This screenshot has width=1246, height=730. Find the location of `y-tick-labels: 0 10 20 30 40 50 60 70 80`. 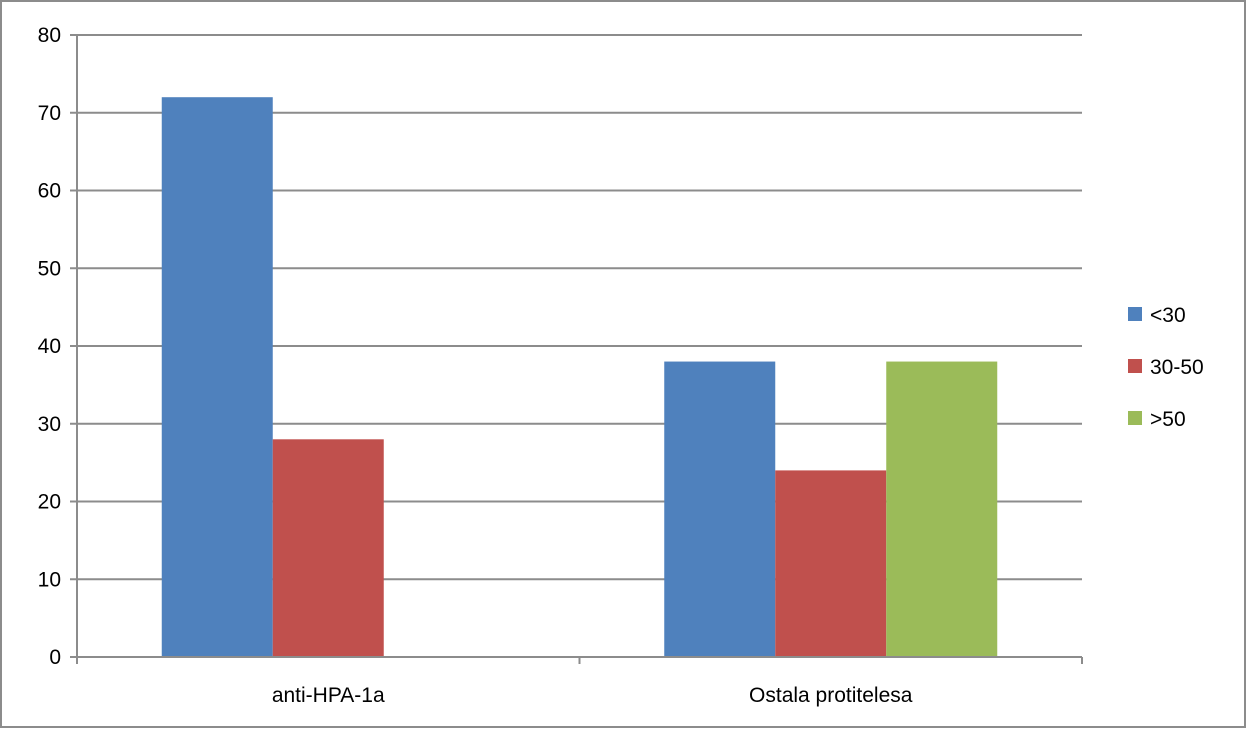

y-tick-labels: 0 10 20 30 40 50 60 70 80 is located at coordinates (49, 346).